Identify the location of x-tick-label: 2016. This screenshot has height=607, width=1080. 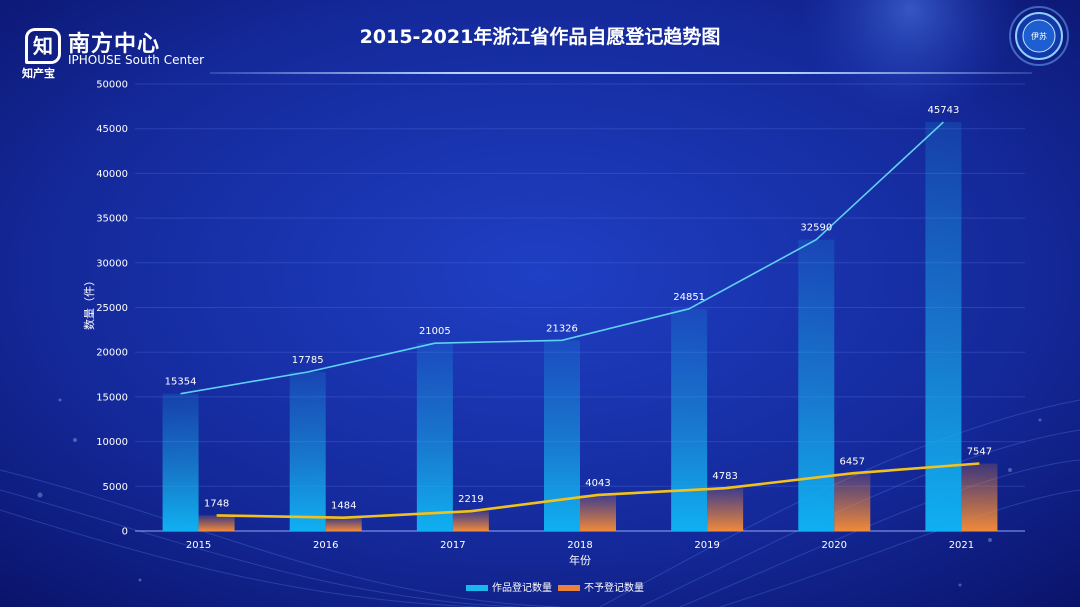
(325, 545).